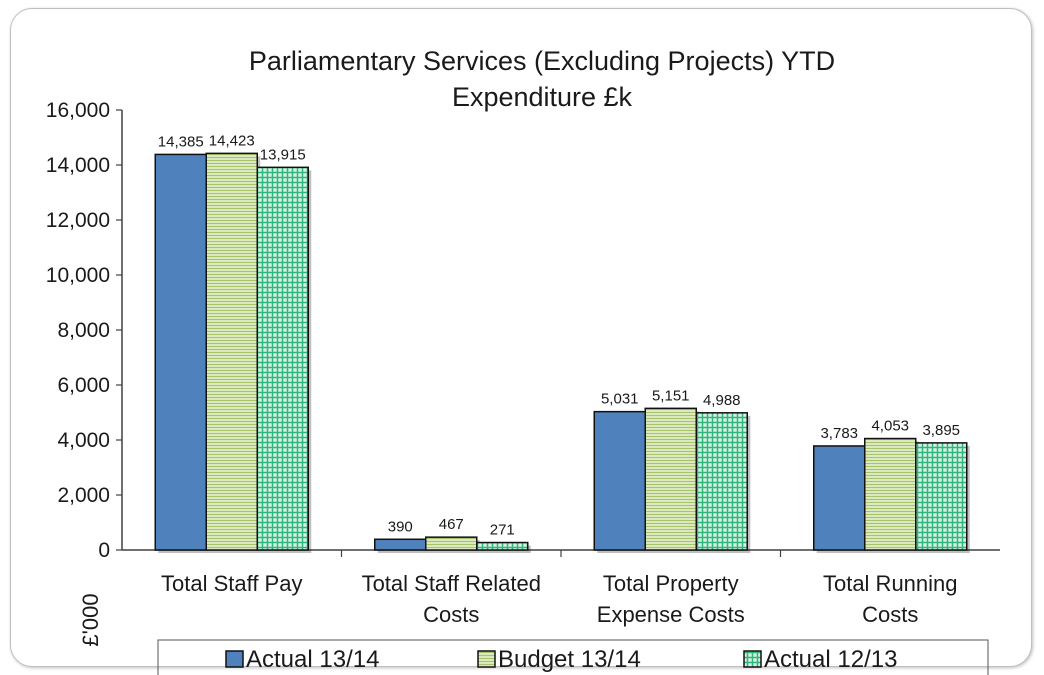 The image size is (1044, 675). I want to click on legend-entry-label: Actual 13/14, so click(312, 659).